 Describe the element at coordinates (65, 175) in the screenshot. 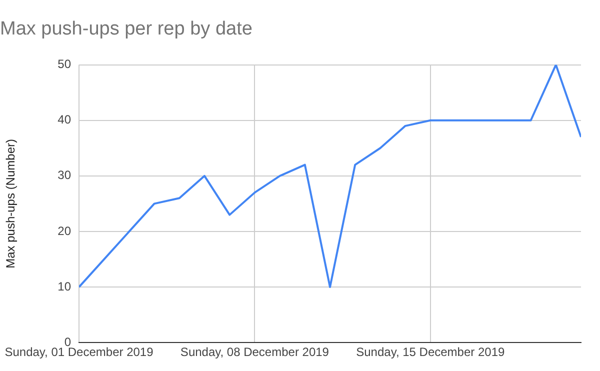

I see `y-tick-label: 30` at that location.